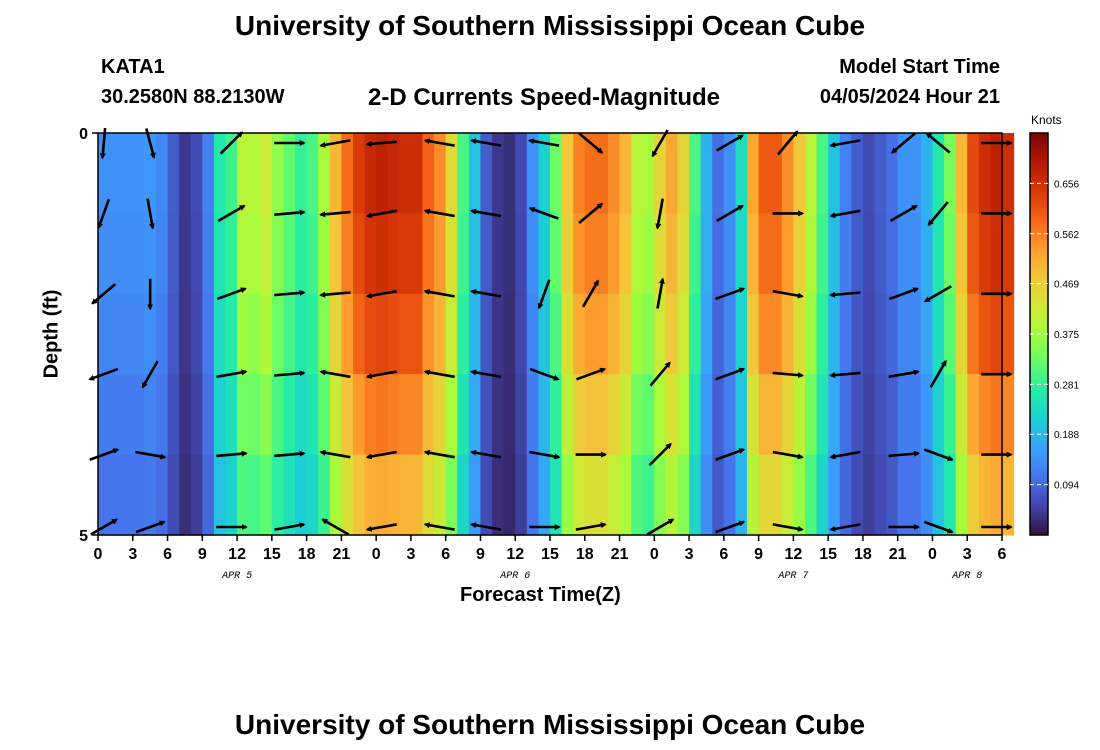 This screenshot has height=750, width=1100. Describe the element at coordinates (514, 576) in the screenshot. I see `date-label: APR 6` at that location.